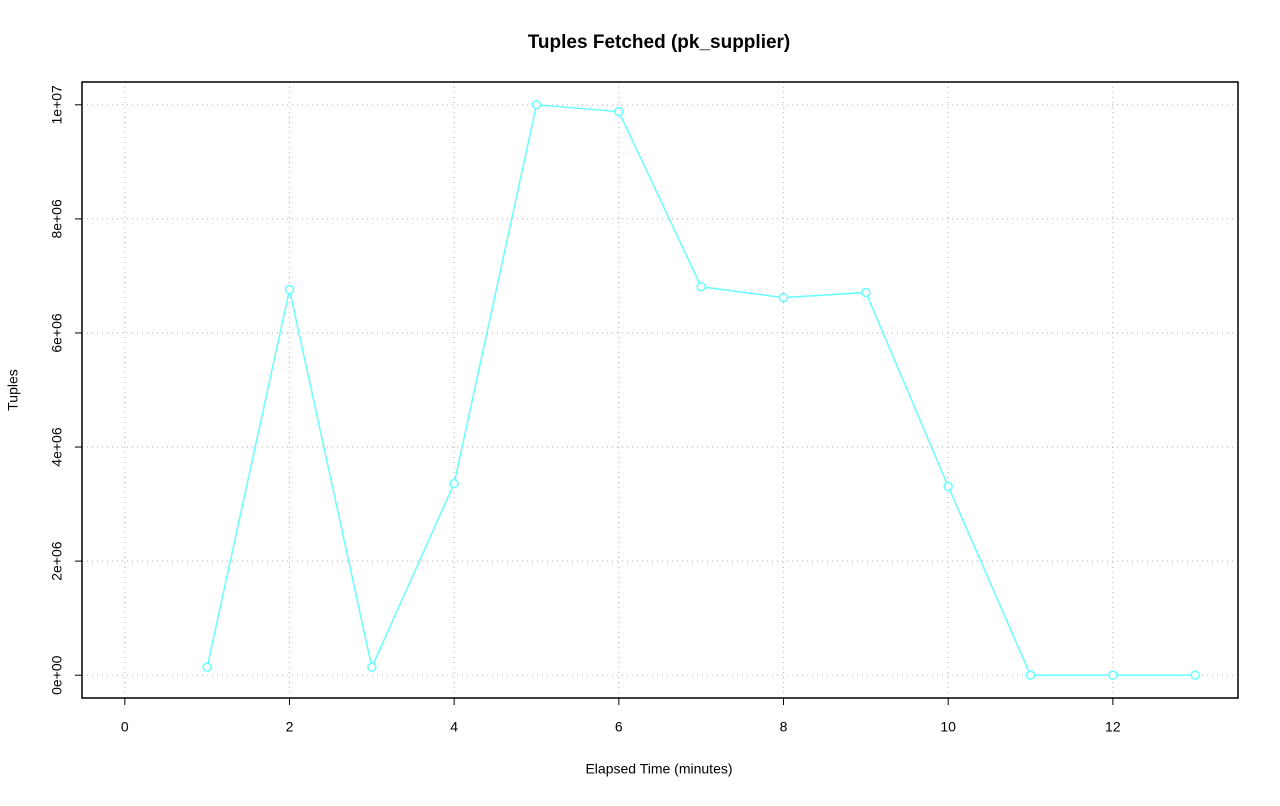 The height and width of the screenshot is (806, 1280). Describe the element at coordinates (57, 333) in the screenshot. I see `y-tick-label: 6e+06` at that location.